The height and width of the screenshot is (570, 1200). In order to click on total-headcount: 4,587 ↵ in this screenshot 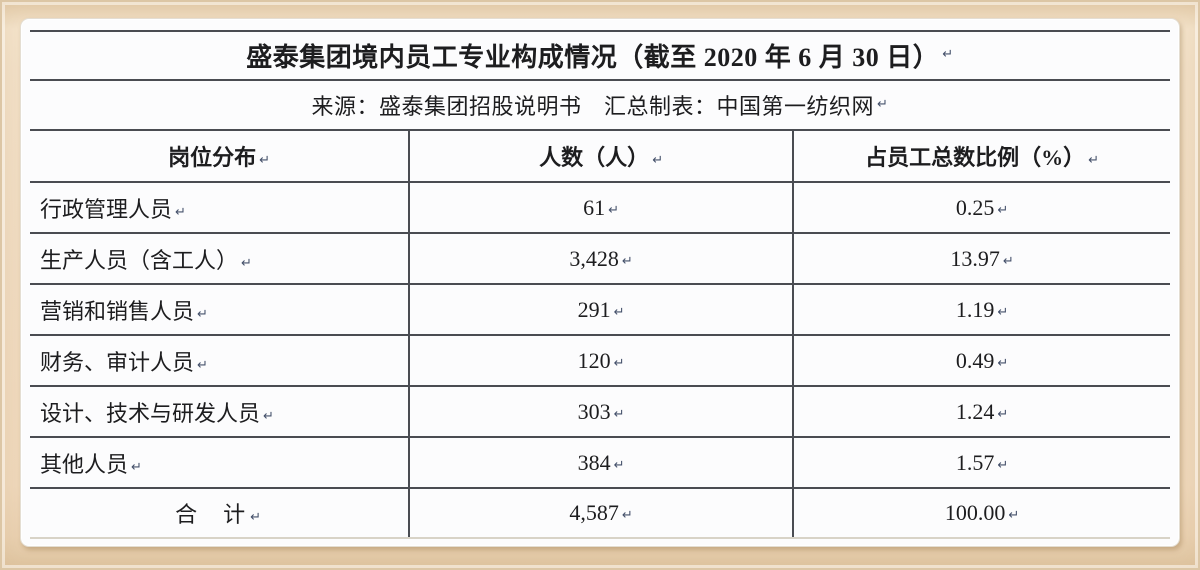, I will do `click(602, 513)`.